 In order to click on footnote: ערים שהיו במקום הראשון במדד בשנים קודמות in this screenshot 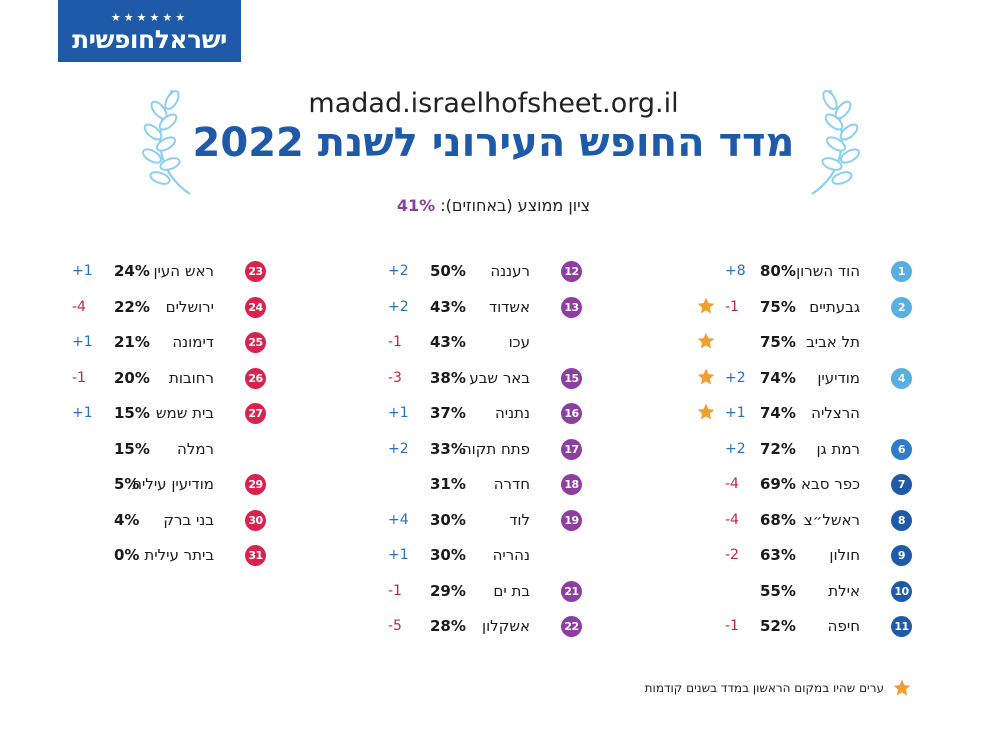, I will do `click(760, 689)`.